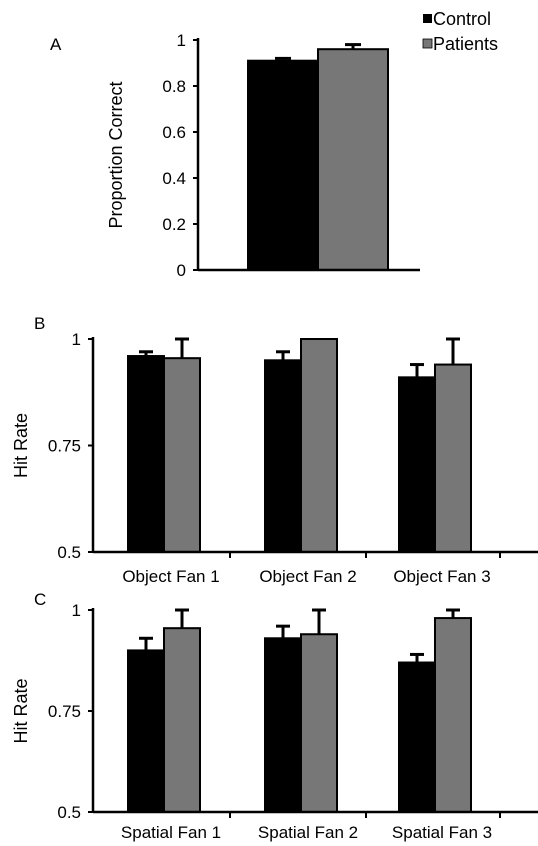 The width and height of the screenshot is (538, 846). I want to click on legend-label-control: Control, so click(462, 19).